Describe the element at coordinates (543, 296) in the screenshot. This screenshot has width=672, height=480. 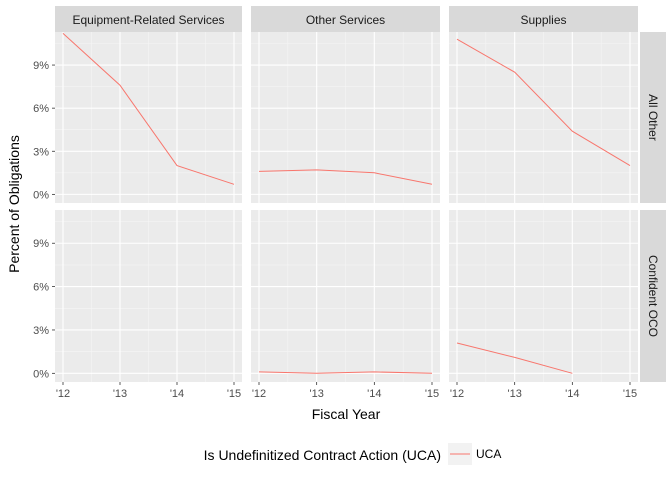
I see `panel-confident-oco-supplies` at that location.